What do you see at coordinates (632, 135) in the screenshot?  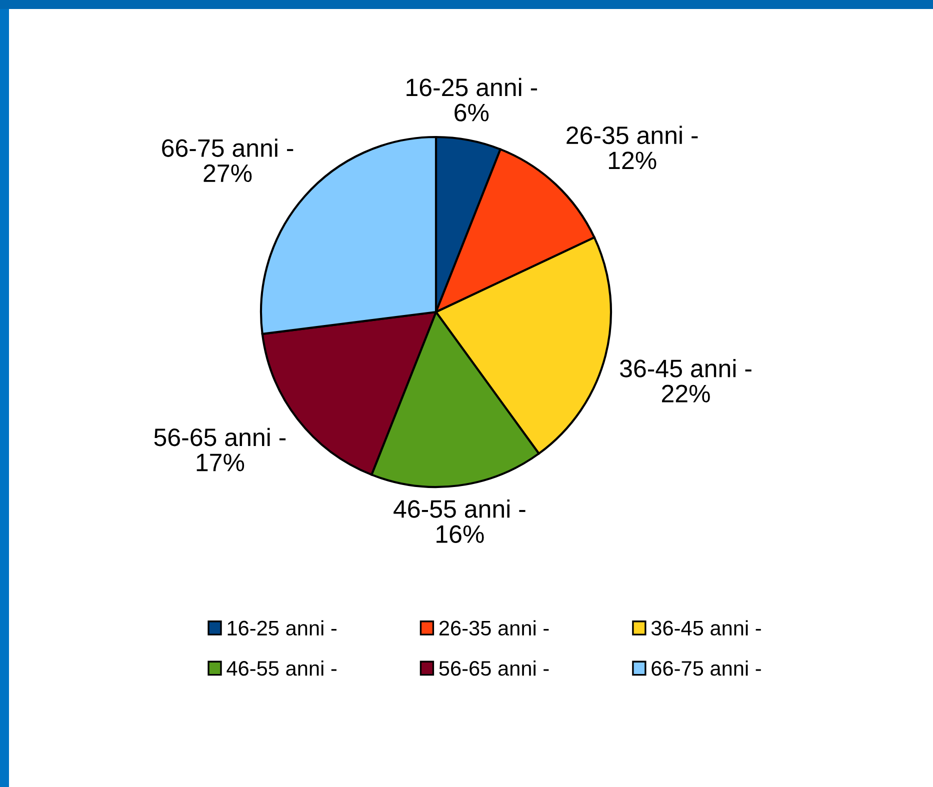 I see `slice-label: 26-35 anni -` at bounding box center [632, 135].